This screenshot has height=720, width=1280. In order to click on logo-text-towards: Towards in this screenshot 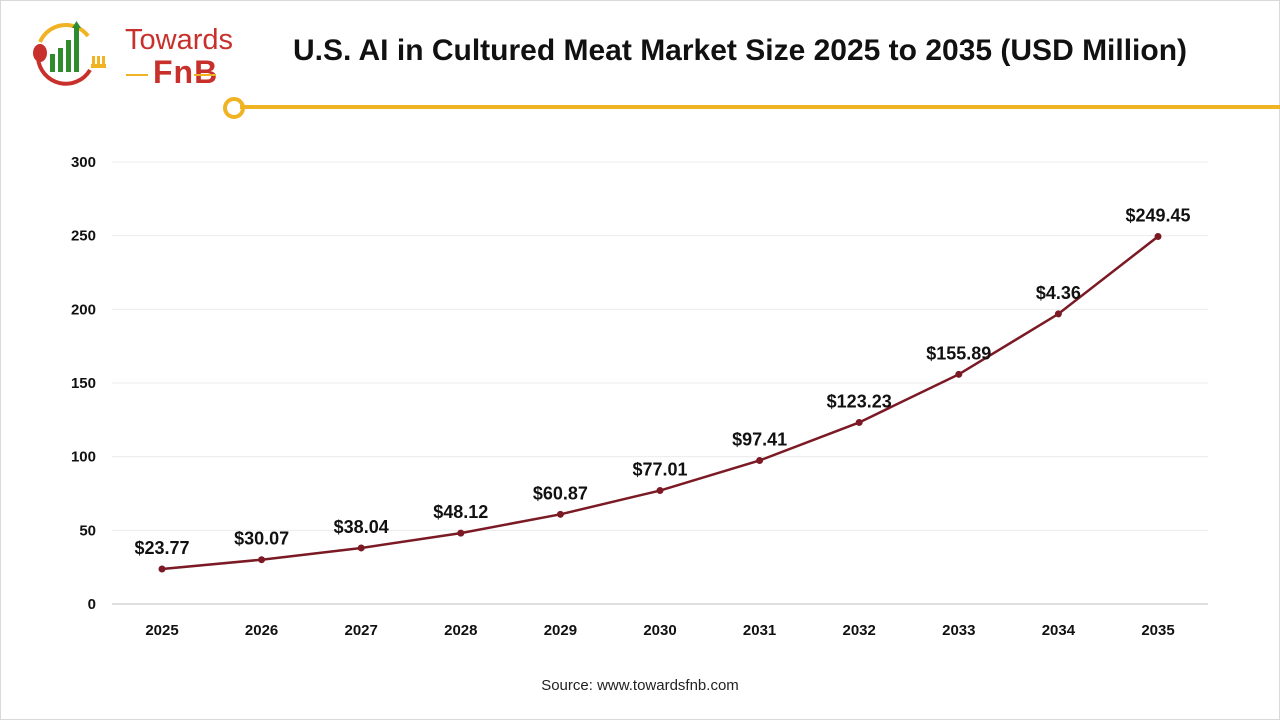, I will do `click(179, 40)`.